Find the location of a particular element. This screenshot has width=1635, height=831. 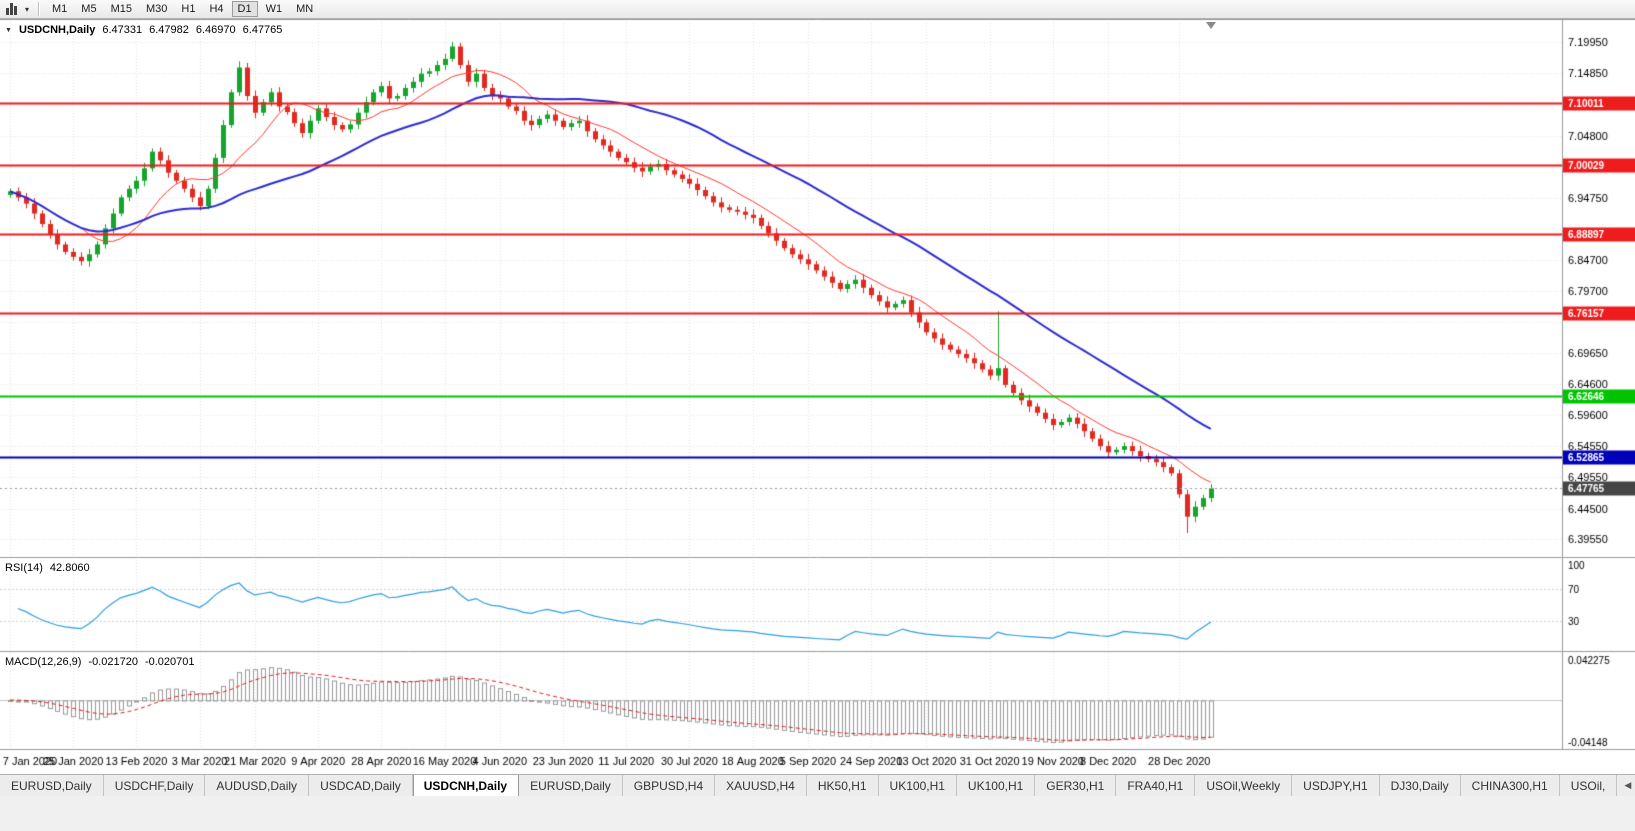

symbol-tab-usdcad-daily: USDCAD,Daily is located at coordinates (361, 785).